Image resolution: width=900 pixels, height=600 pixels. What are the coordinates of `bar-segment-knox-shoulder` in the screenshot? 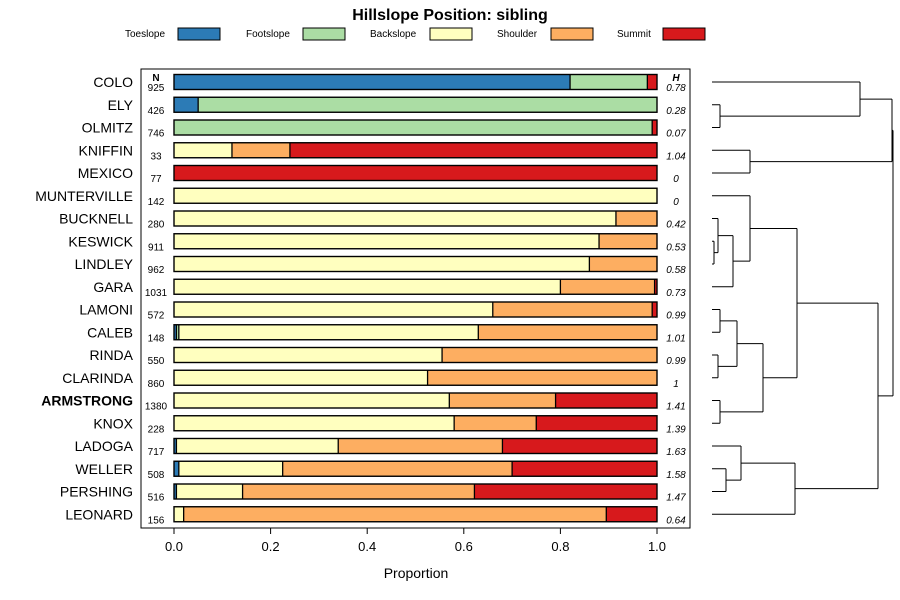 It's located at (495, 423).